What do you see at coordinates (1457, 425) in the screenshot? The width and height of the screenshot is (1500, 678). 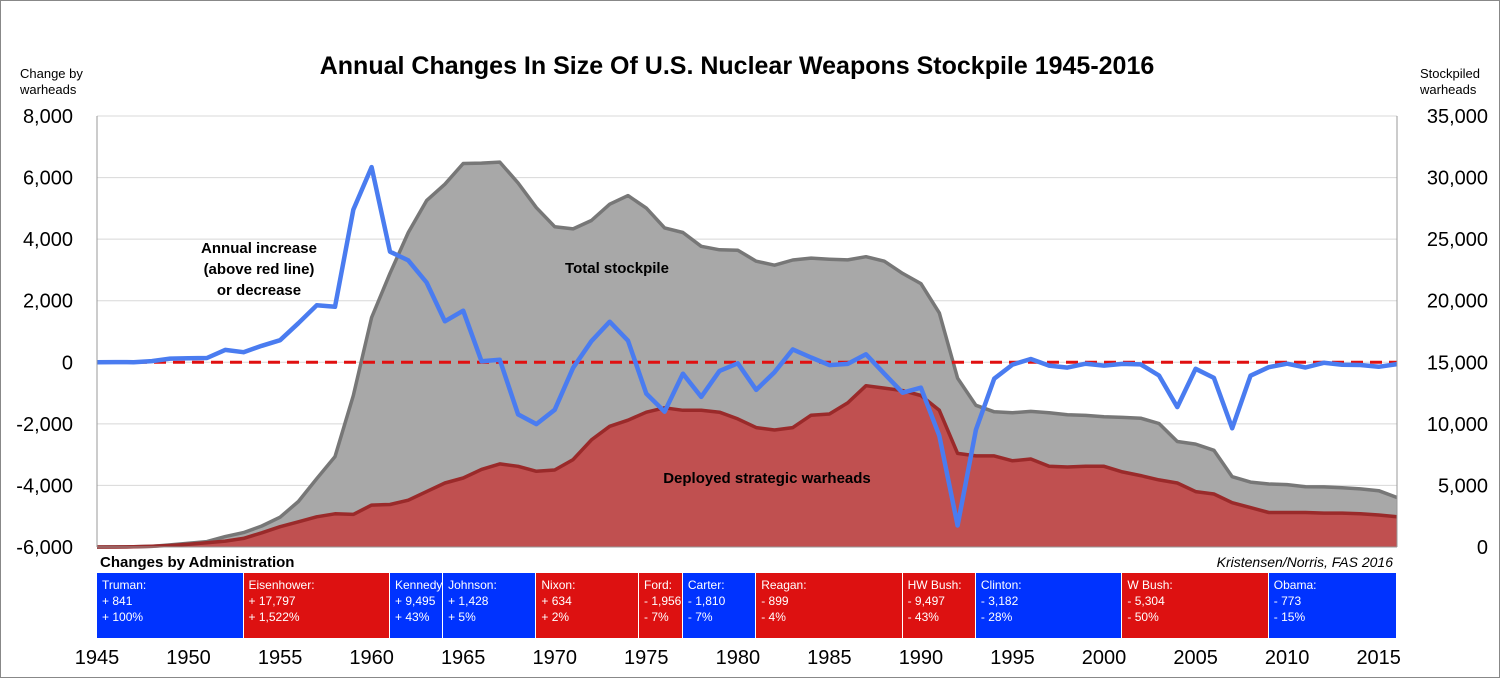 I see `right-tick-label: 10,000` at bounding box center [1457, 425].